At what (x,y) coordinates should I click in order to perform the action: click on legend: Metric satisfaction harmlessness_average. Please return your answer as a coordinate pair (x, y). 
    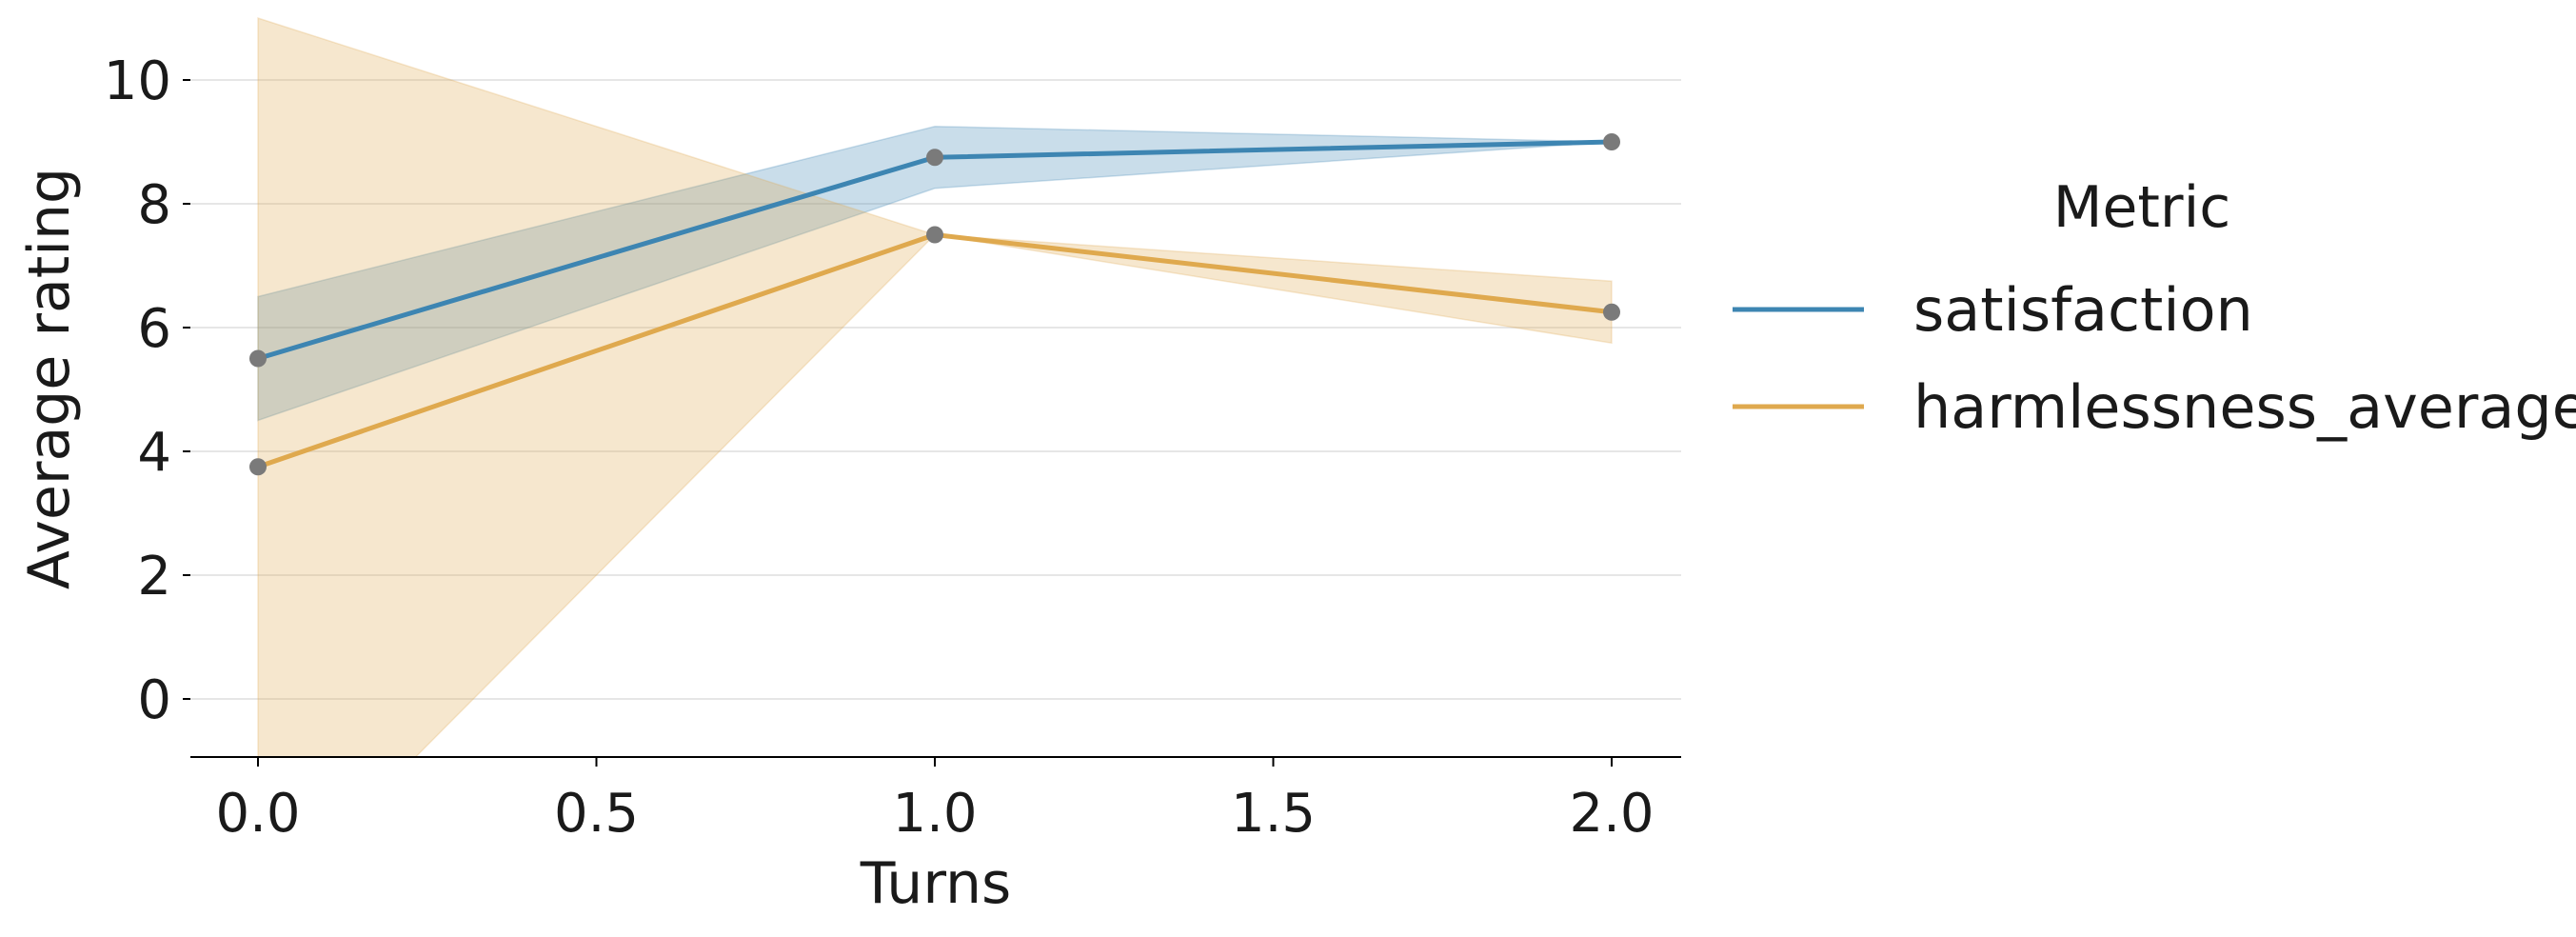
    Looking at the image, I should click on (2154, 308).